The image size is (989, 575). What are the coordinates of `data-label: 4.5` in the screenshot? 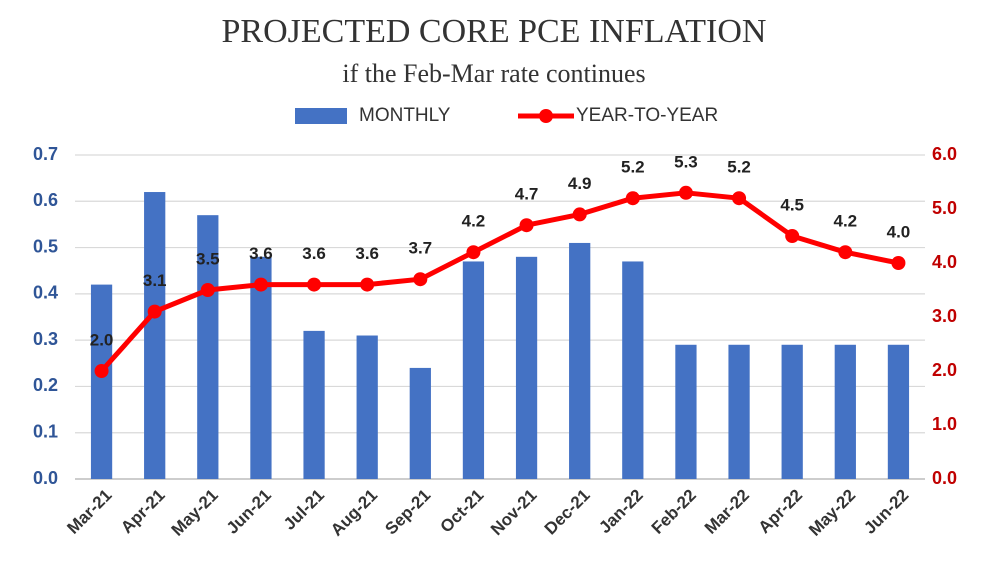 It's located at (792, 204).